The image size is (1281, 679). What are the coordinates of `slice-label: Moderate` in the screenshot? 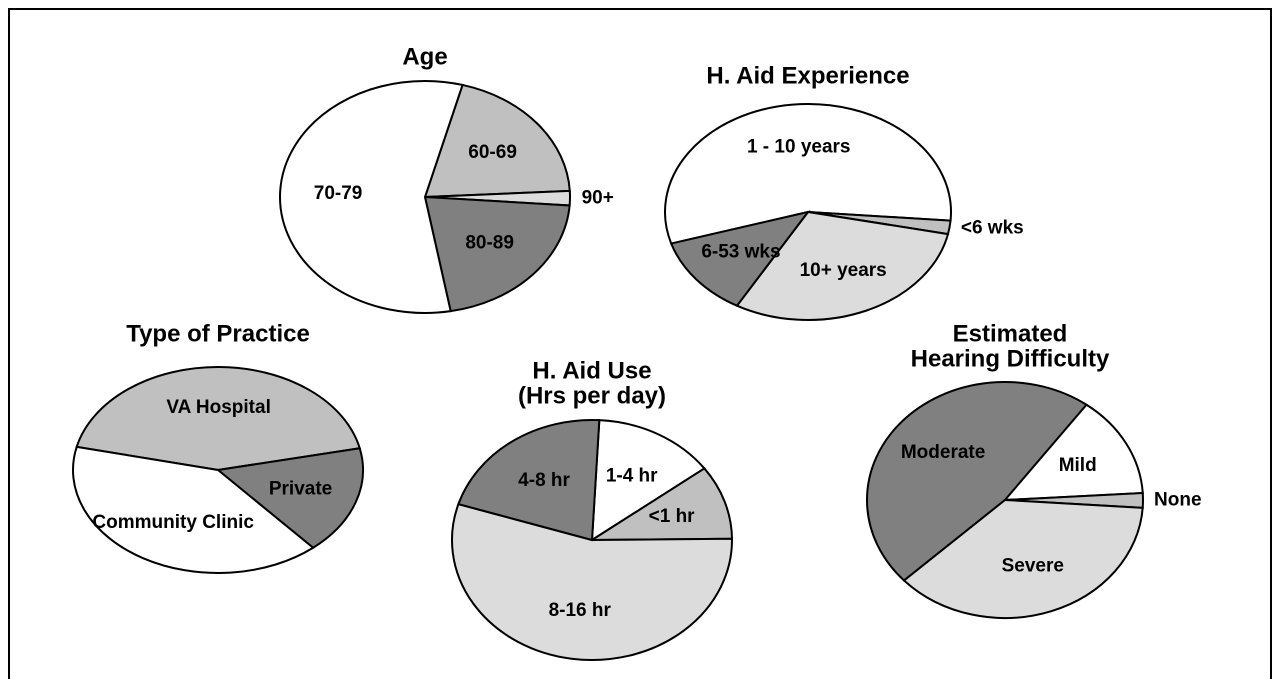 It's located at (943, 452).